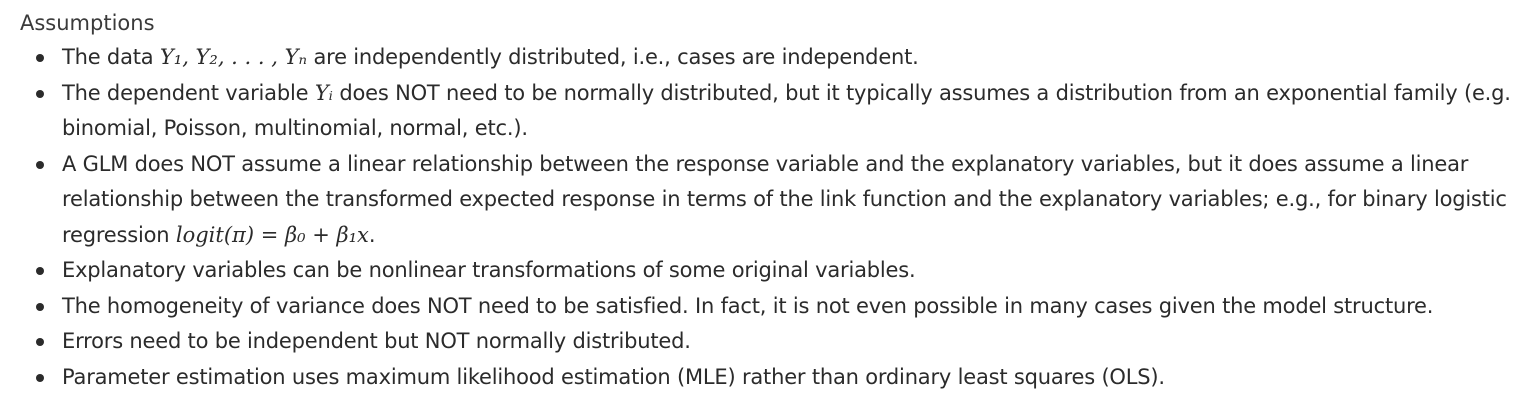 Image resolution: width=1536 pixels, height=417 pixels. I want to click on item-text: The data, so click(111, 57).